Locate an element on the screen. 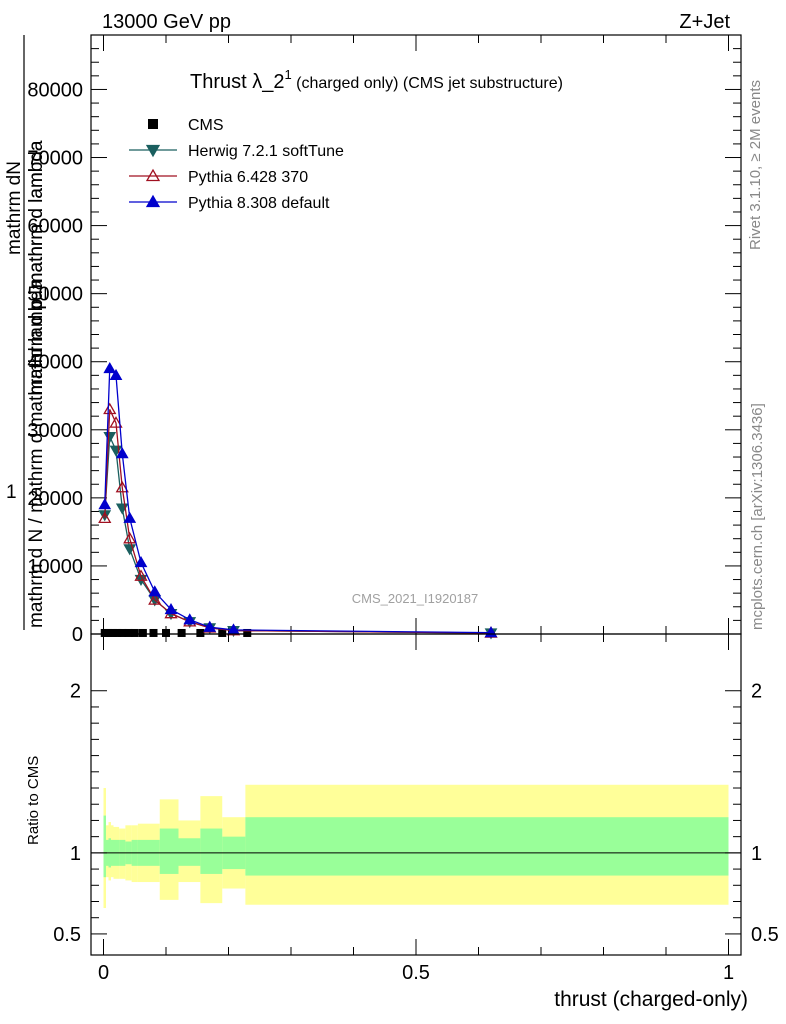 This screenshot has height=1024, width=786. y-tick-label: 70000 is located at coordinates (55, 159).